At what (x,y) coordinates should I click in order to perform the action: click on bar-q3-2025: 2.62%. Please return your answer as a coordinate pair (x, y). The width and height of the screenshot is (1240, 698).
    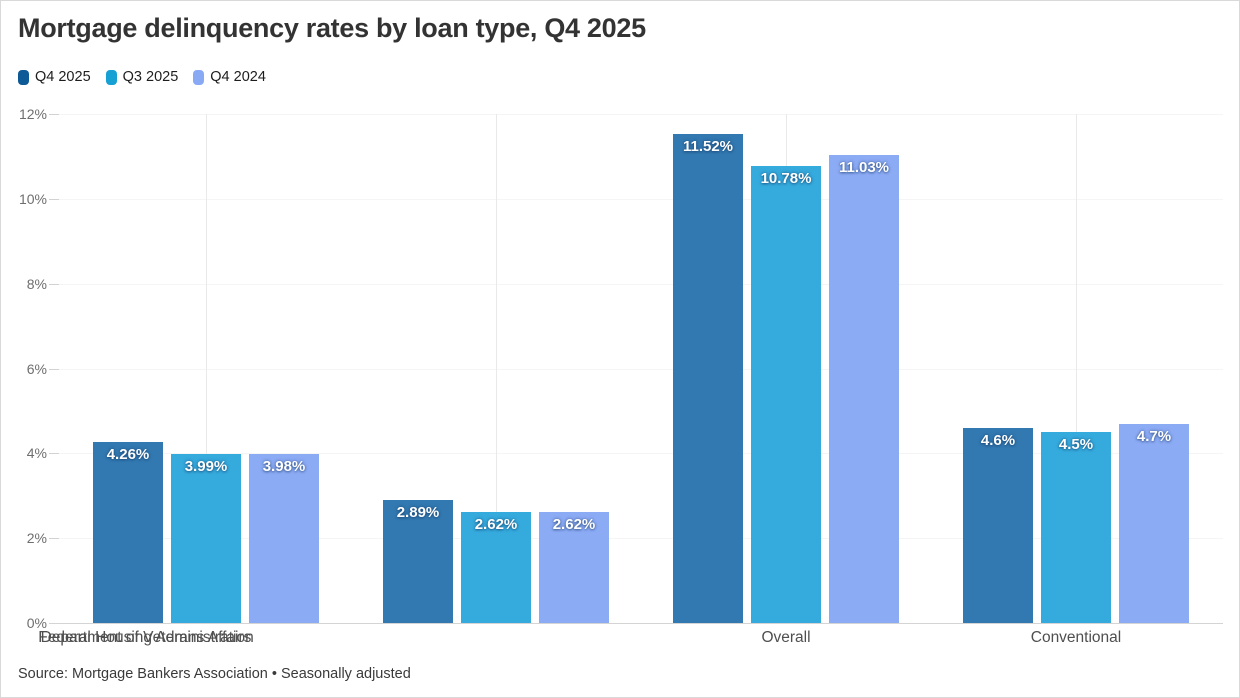
    Looking at the image, I should click on (496, 567).